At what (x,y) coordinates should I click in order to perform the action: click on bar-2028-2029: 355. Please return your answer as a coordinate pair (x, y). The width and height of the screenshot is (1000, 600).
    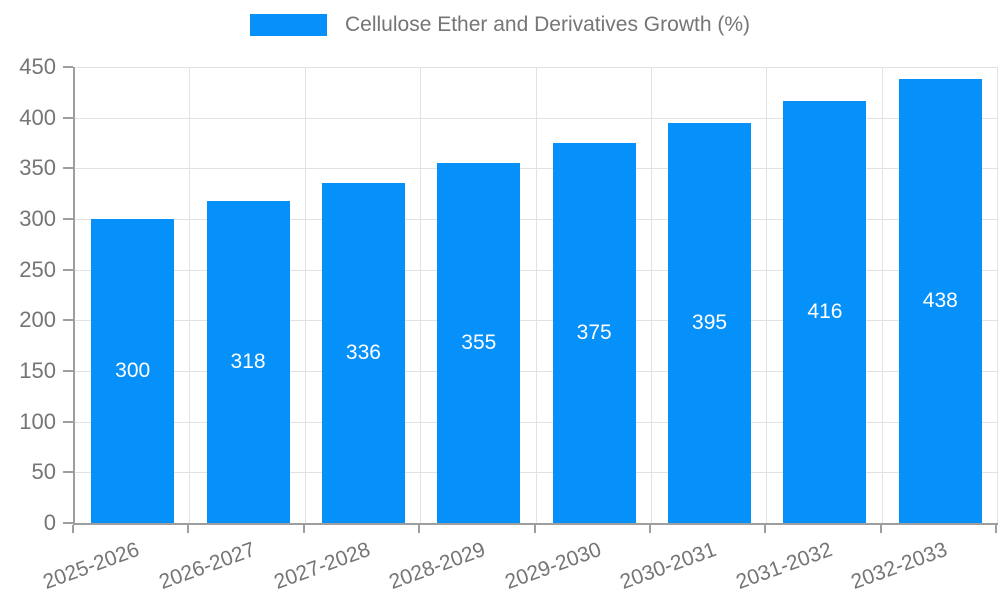
    Looking at the image, I should click on (479, 343).